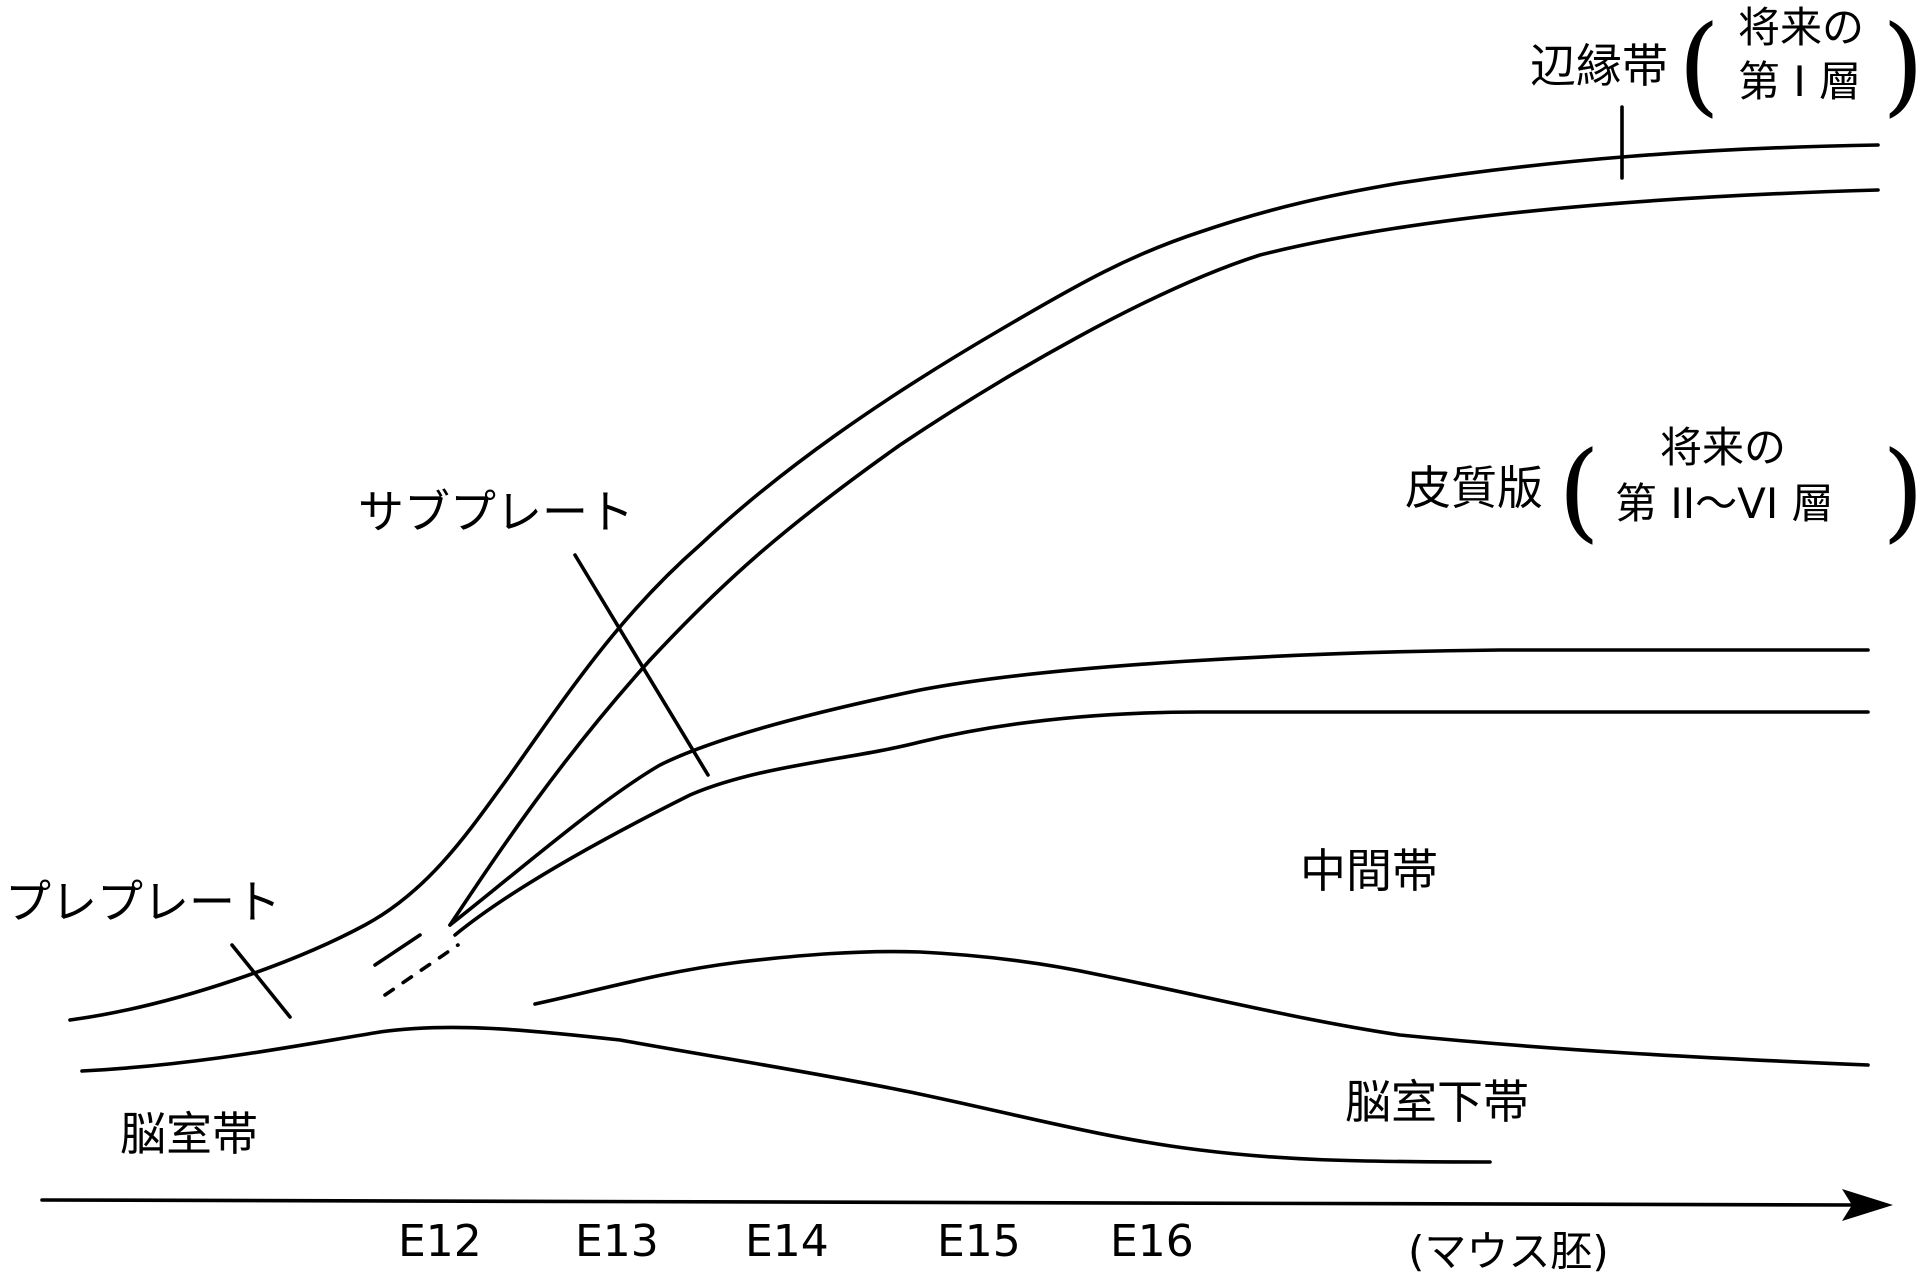 Image resolution: width=1928 pixels, height=1273 pixels. What do you see at coordinates (617, 1241) in the screenshot?
I see `axis-tick-e13: E13` at bounding box center [617, 1241].